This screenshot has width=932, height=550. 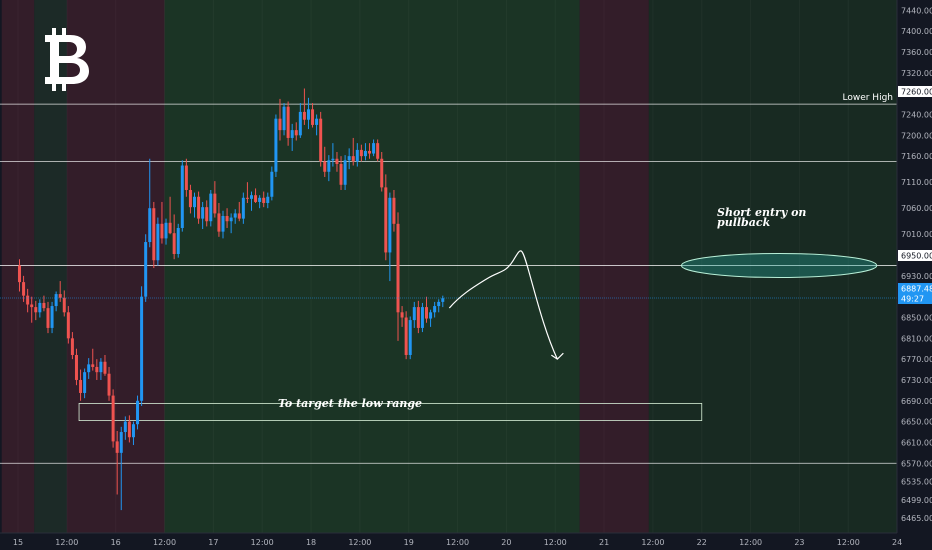 What do you see at coordinates (213, 542) in the screenshot?
I see `x-tick-label: 17` at bounding box center [213, 542].